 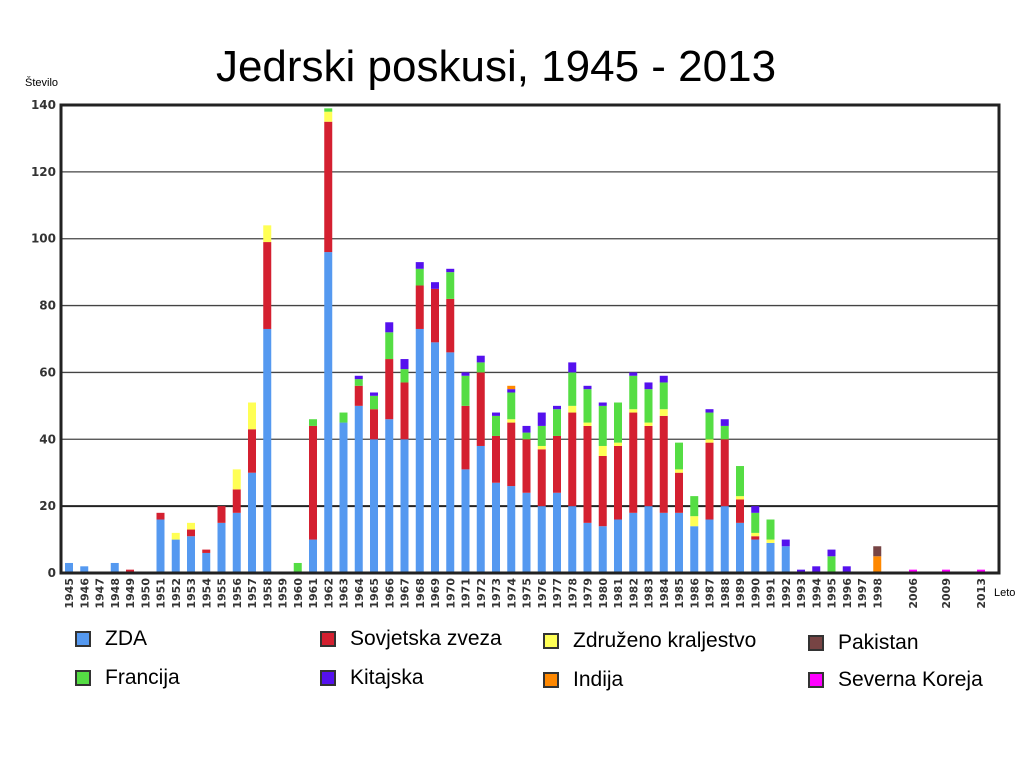 What do you see at coordinates (913, 593) in the screenshot?
I see `x-tick-label: 2006` at bounding box center [913, 593].